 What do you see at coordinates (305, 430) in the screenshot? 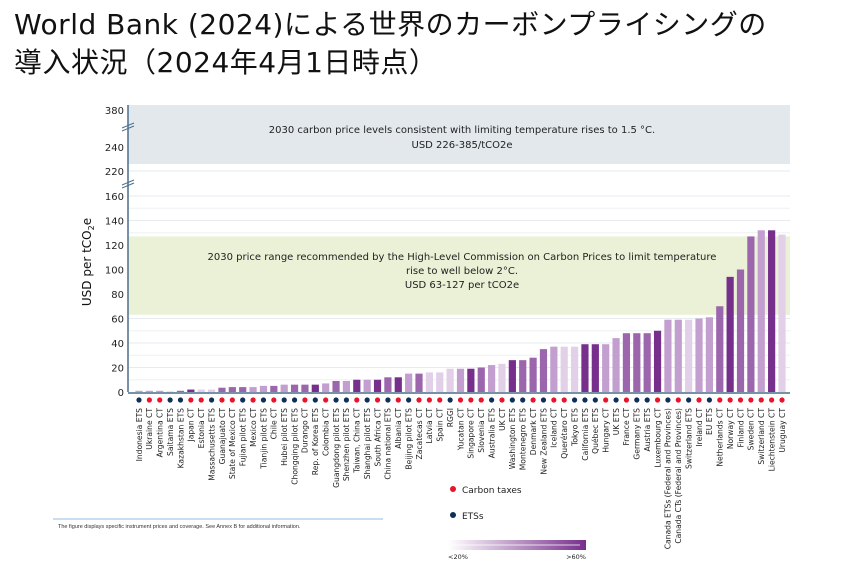
I see `x-tick-label: Durango CT` at bounding box center [305, 430].